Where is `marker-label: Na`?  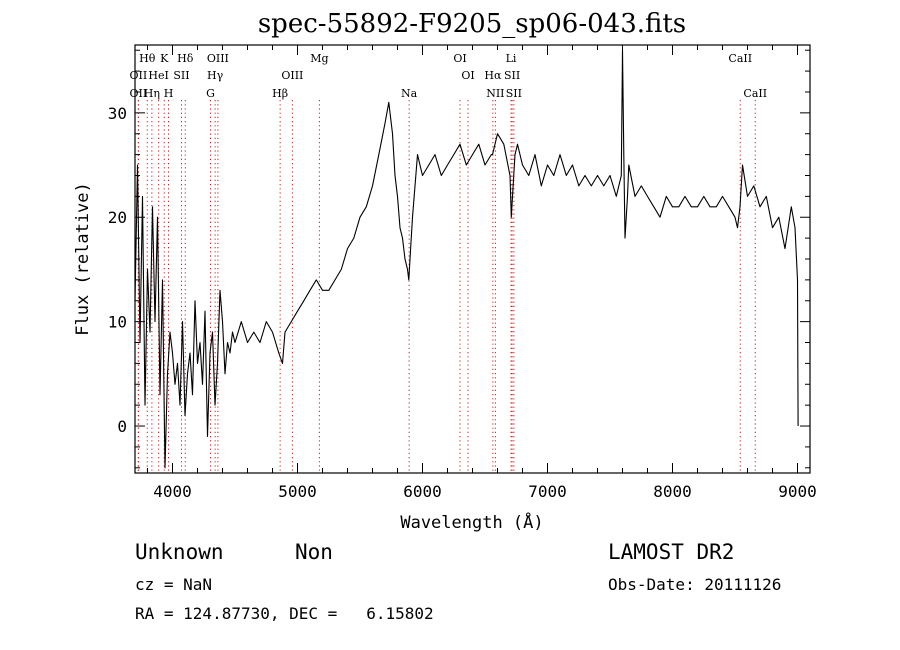 marker-label: Na is located at coordinates (409, 93).